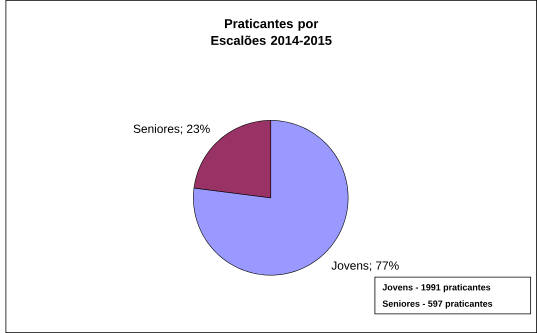 This screenshot has height=333, width=537. Describe the element at coordinates (195, 129) in the screenshot. I see `data-label: ; 23%` at that location.